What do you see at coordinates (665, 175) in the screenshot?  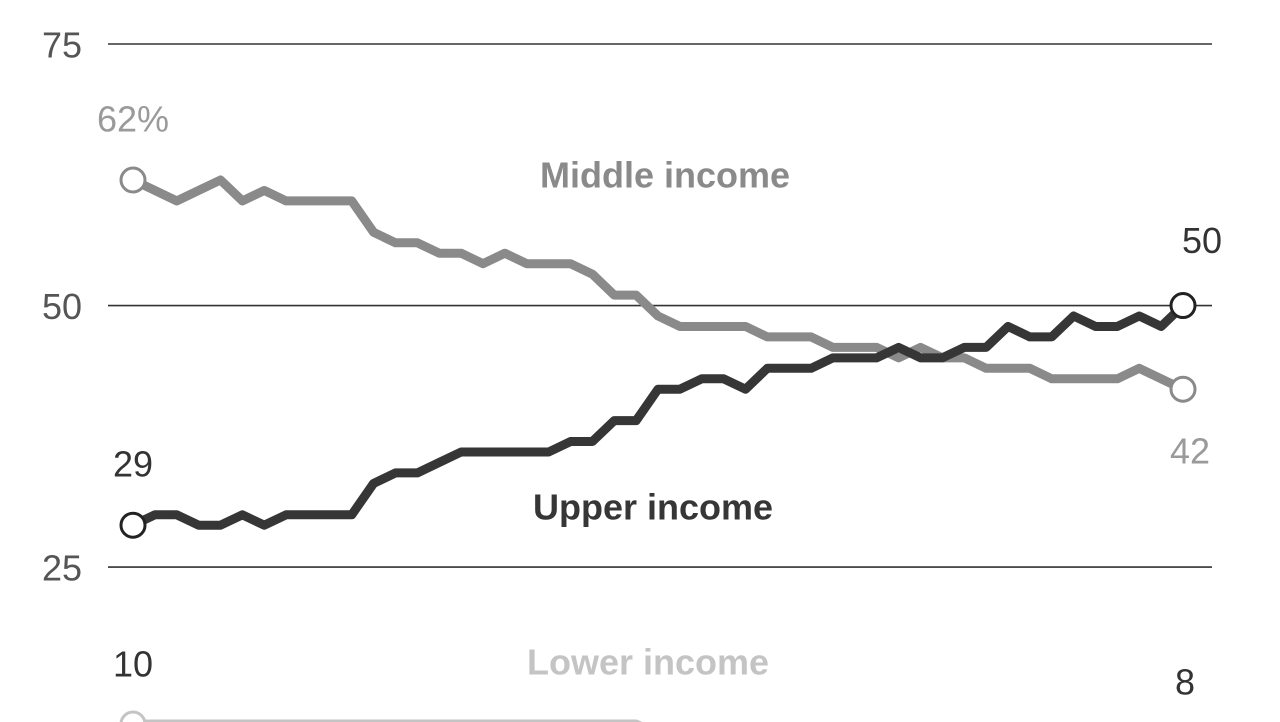 I see `series-label: Middle income` at bounding box center [665, 175].